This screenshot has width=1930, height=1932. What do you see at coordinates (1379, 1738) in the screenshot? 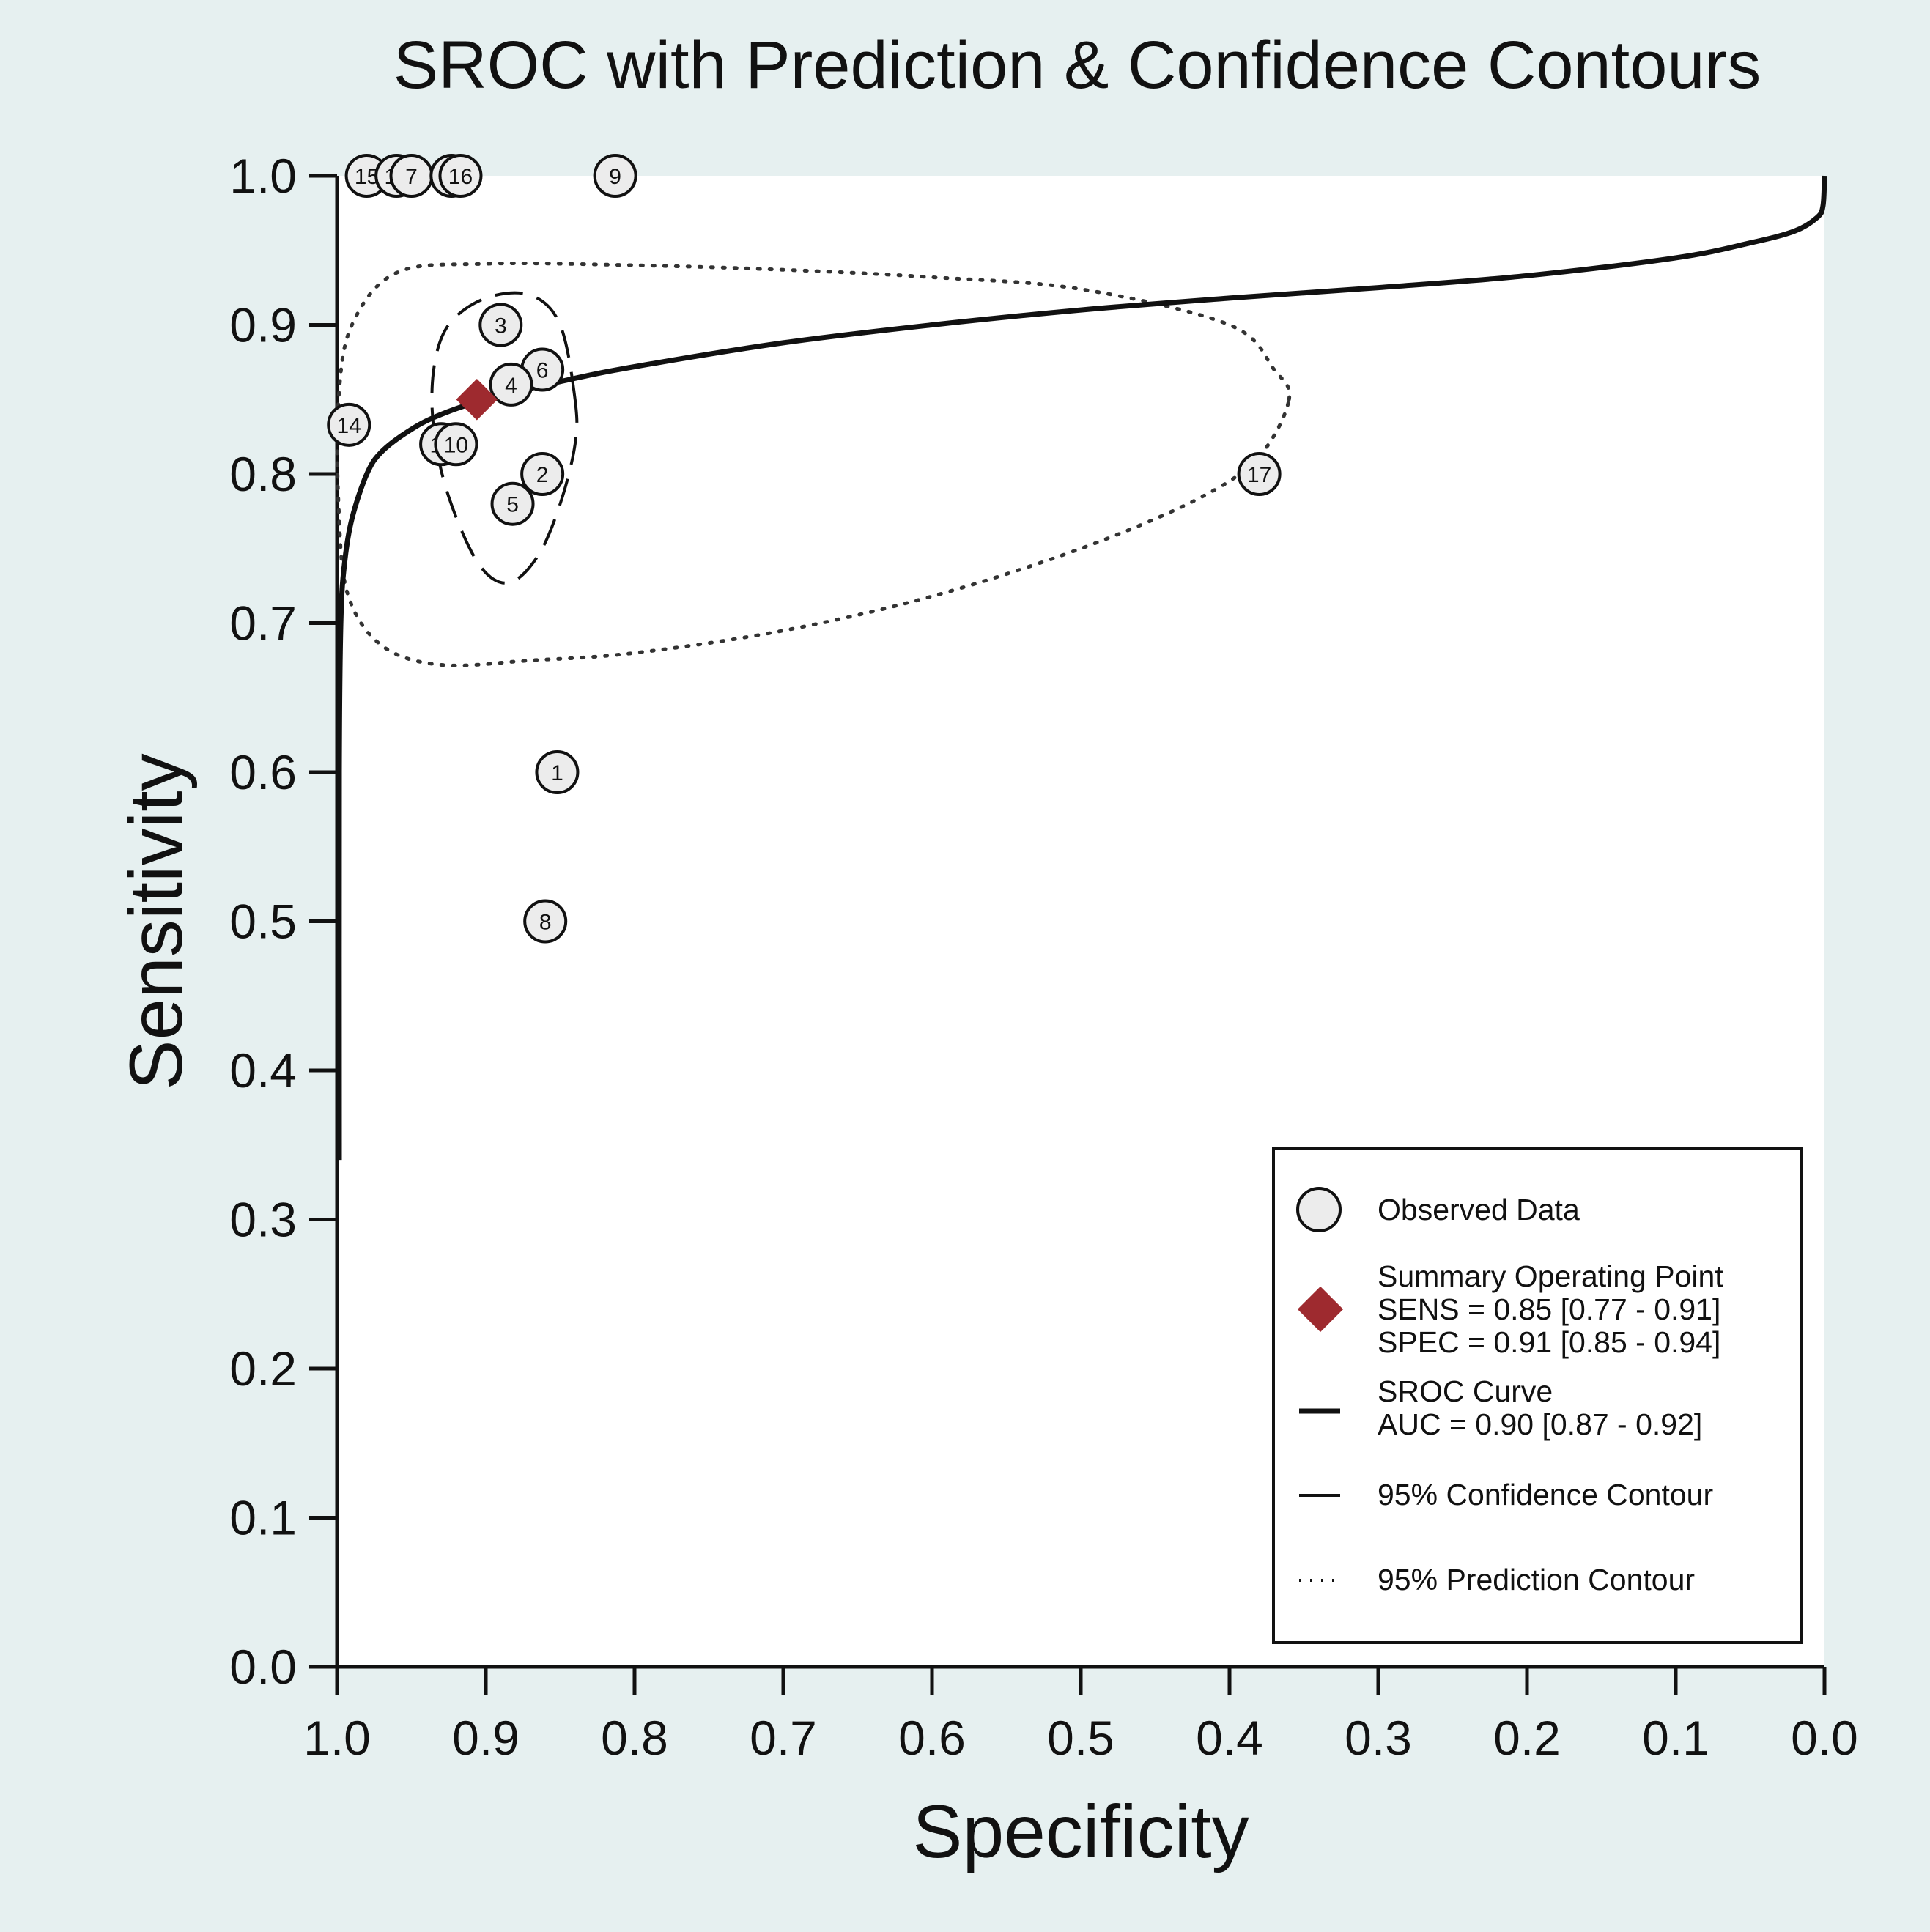
I see `x-tick-label: 0.3` at bounding box center [1379, 1738].